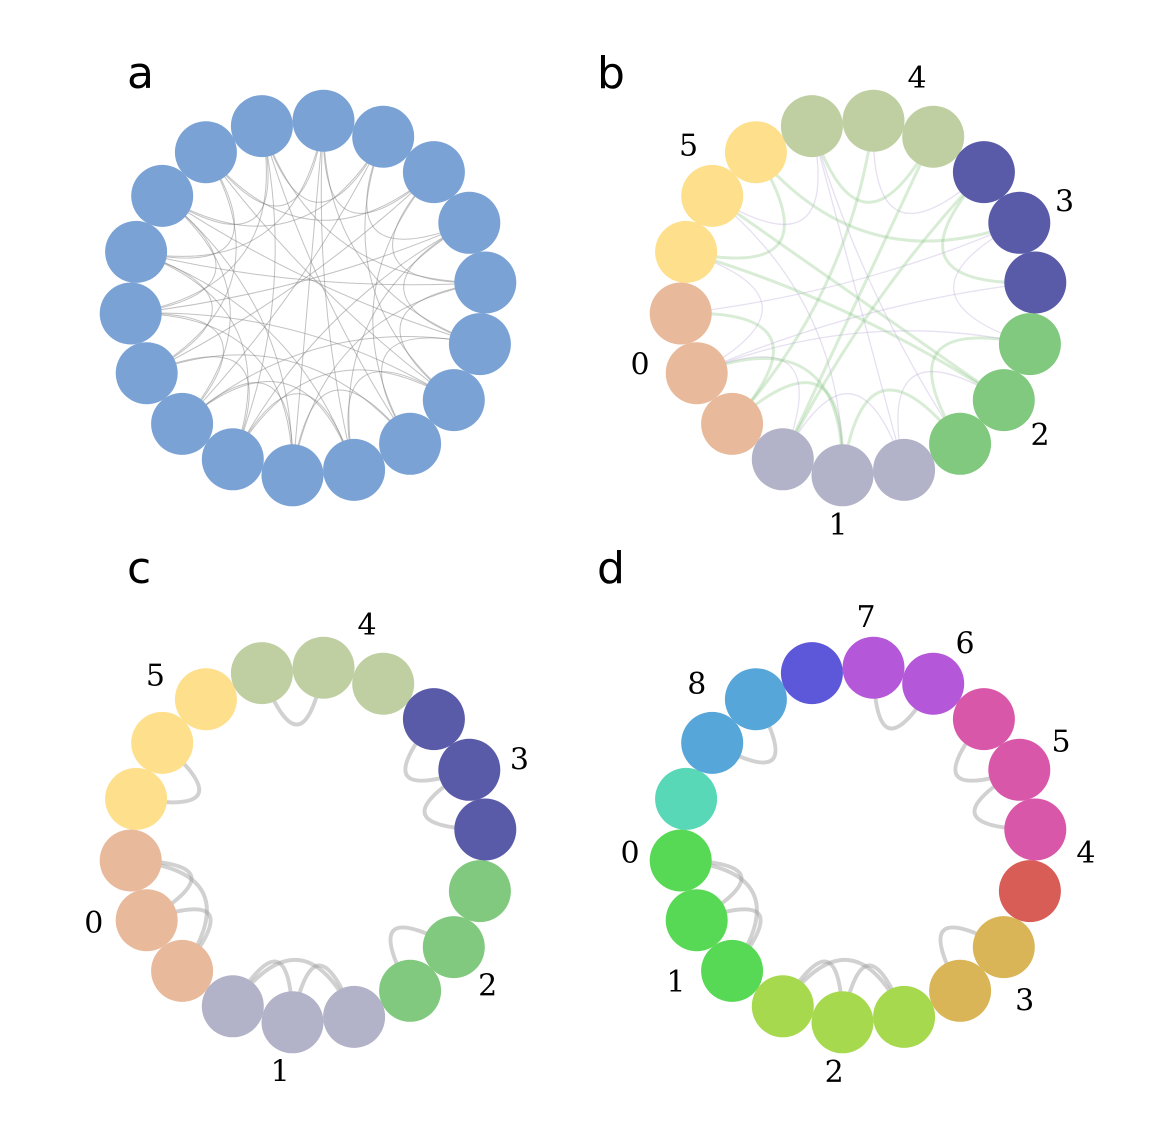 Image resolution: width=1151 pixels, height=1148 pixels. I want to click on group-label: 2, so click(834, 1072).